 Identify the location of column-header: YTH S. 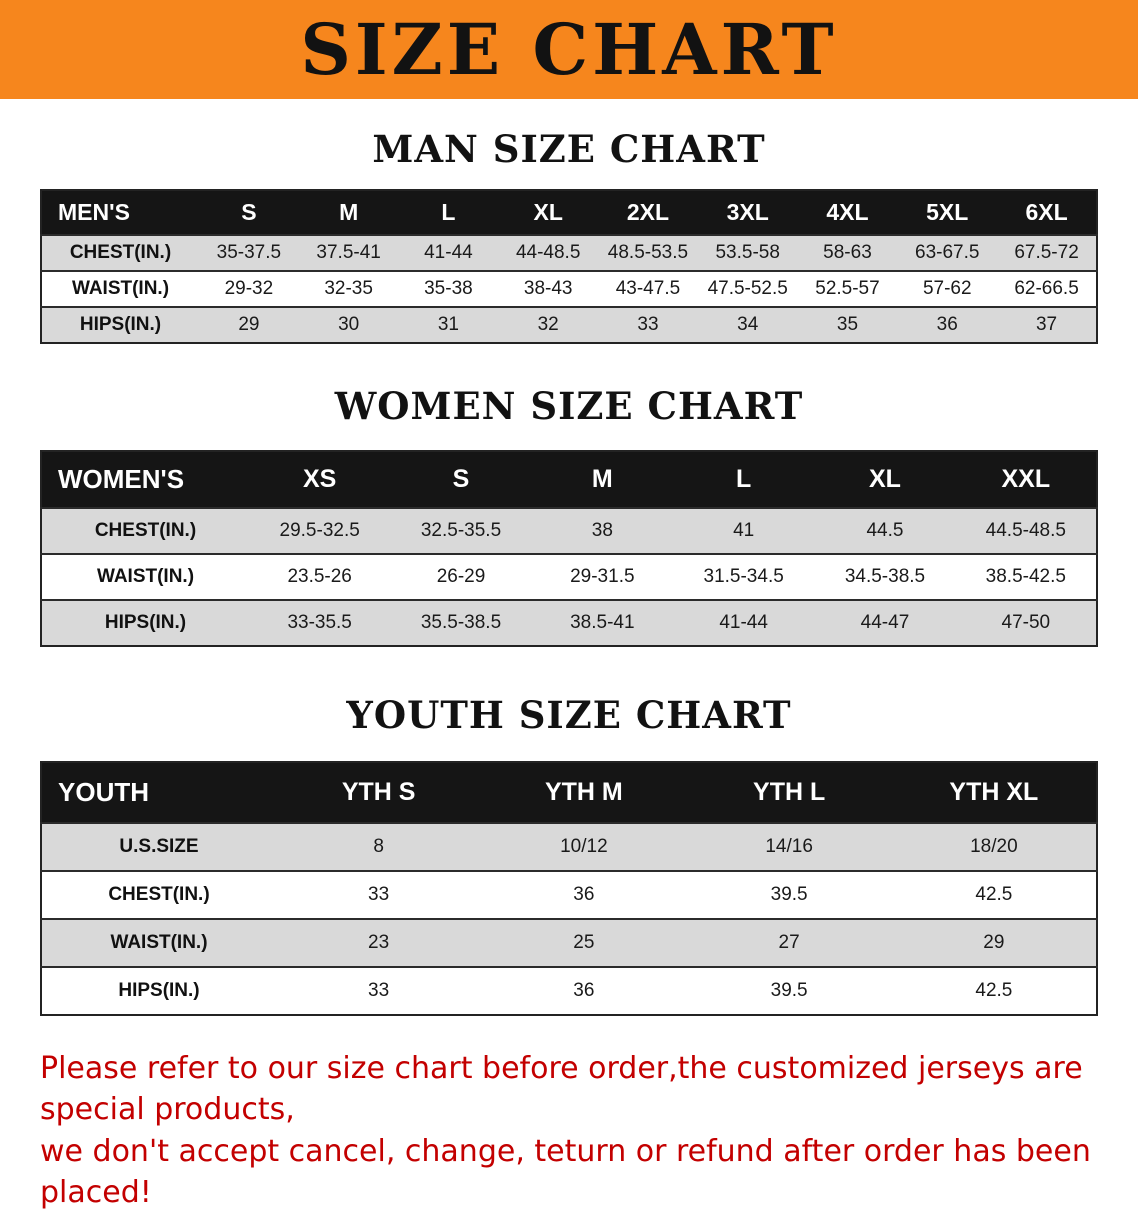
(379, 792).